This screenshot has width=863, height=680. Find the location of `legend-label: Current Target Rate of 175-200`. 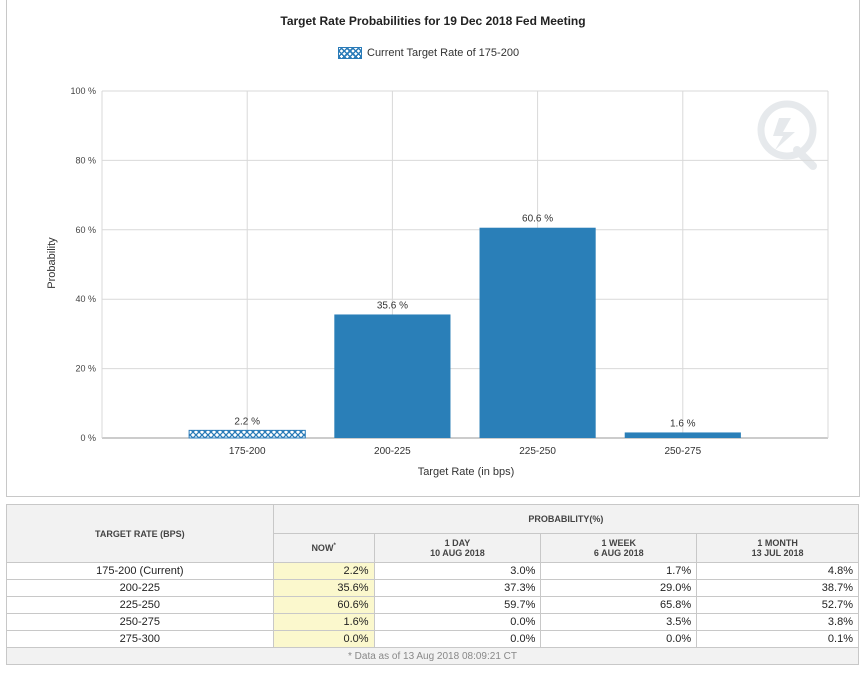

legend-label: Current Target Rate of 175-200 is located at coordinates (443, 53).